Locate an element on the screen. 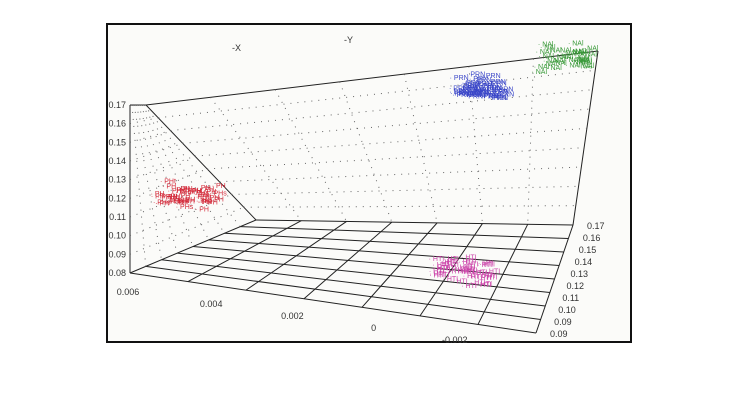  y-axis-name: -Y is located at coordinates (348, 40).